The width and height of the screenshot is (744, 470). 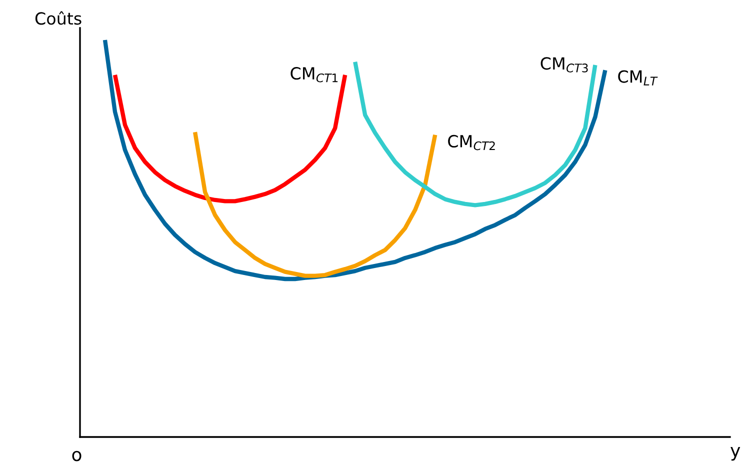 I want to click on y-axis-title: Coûts, so click(x=58, y=18).